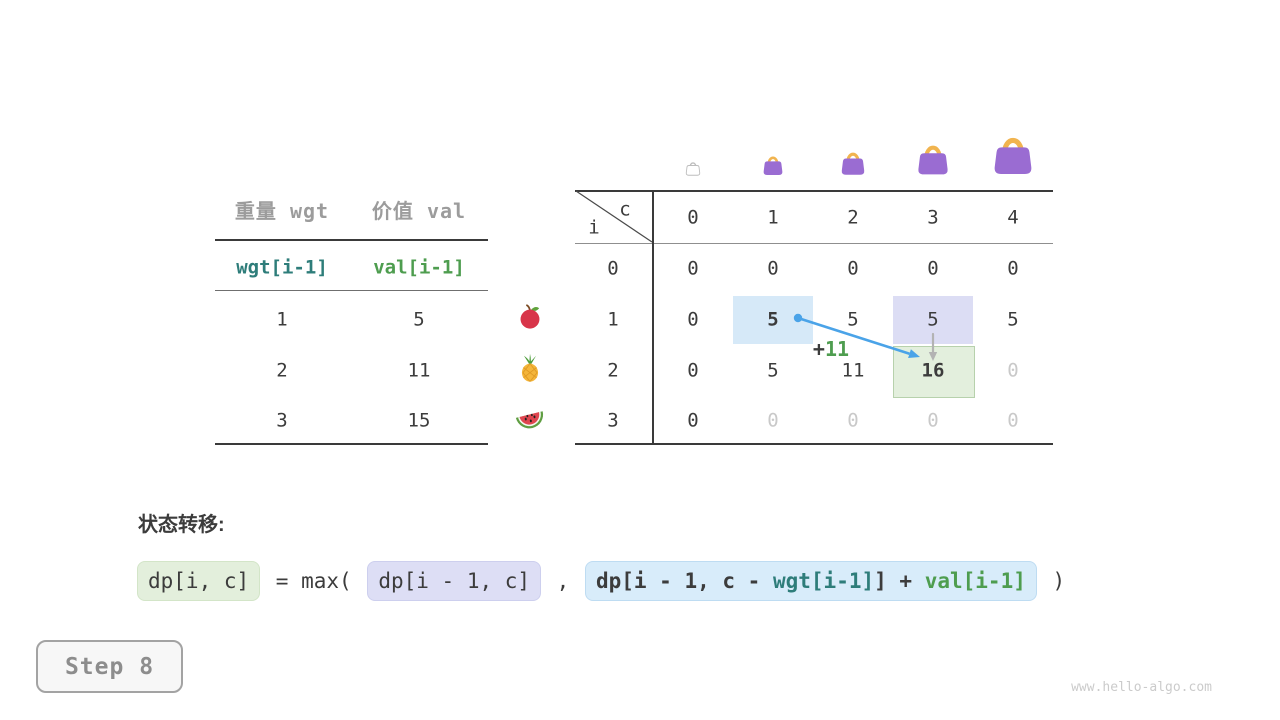 The width and height of the screenshot is (1280, 720). What do you see at coordinates (282, 267) in the screenshot?
I see `items-subheader-wgt: wgt[i-1]` at bounding box center [282, 267].